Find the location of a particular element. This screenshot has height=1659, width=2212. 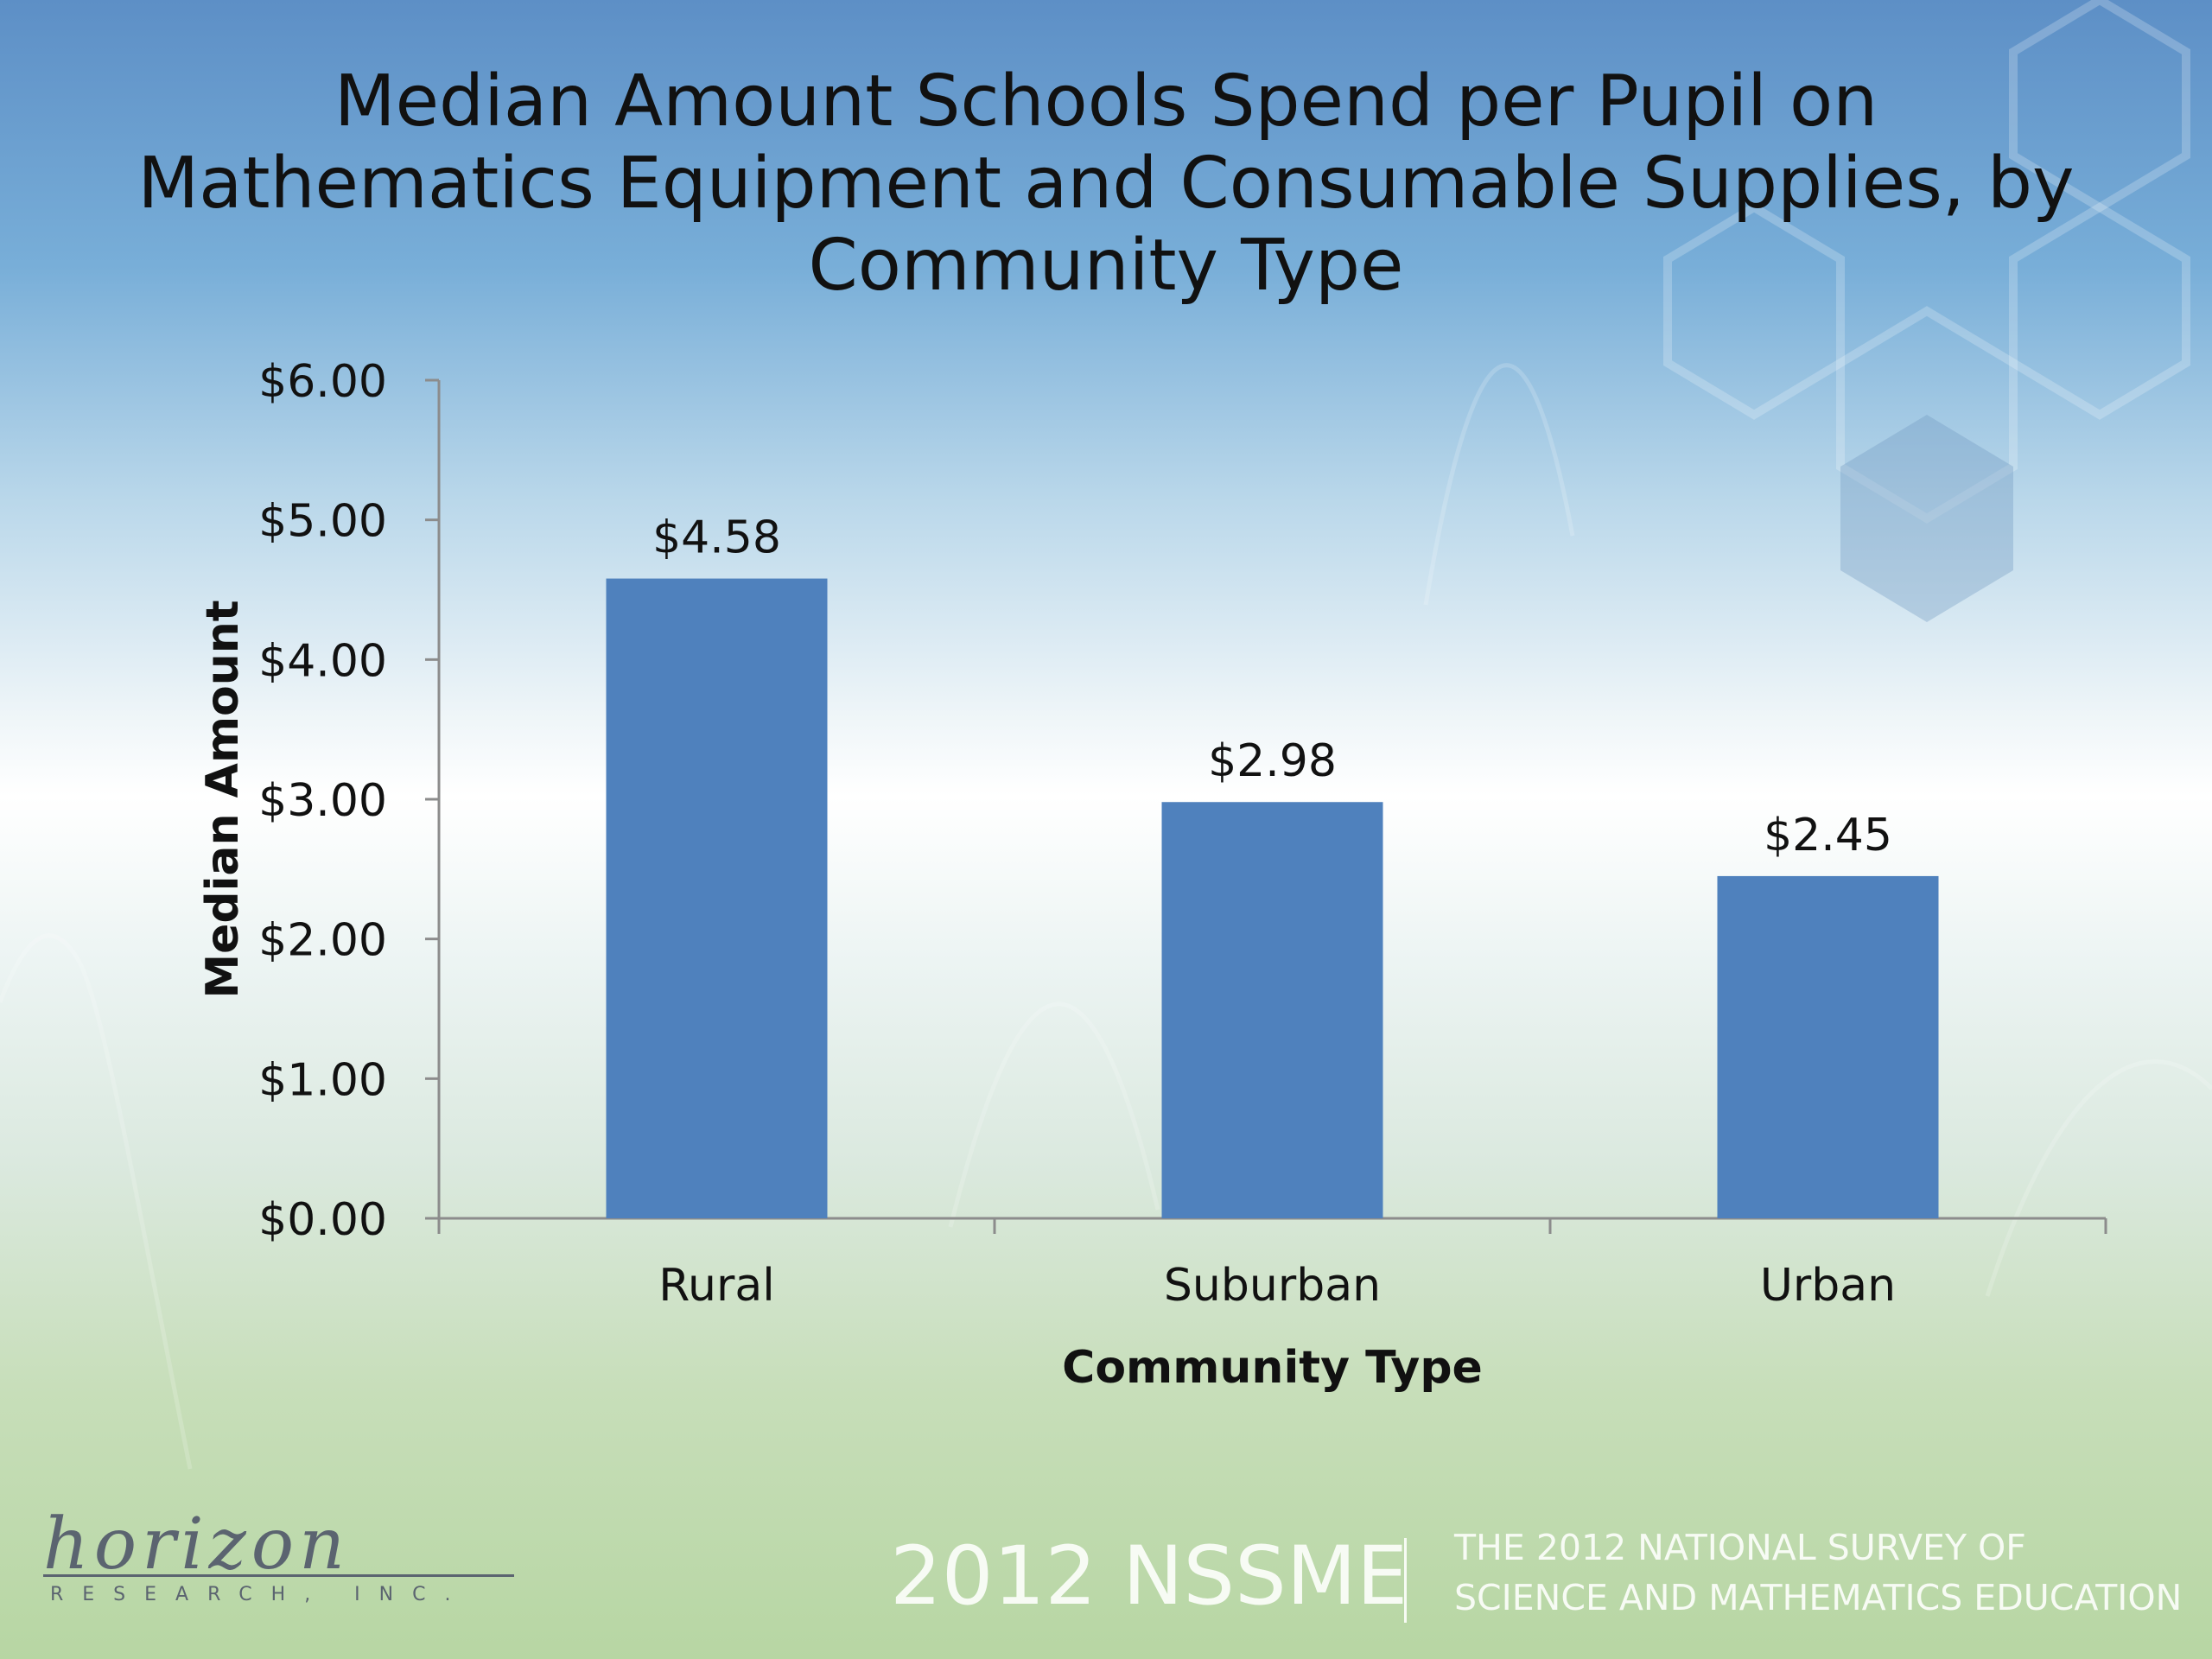

y-tick-label: $3.00 is located at coordinates (322, 801).